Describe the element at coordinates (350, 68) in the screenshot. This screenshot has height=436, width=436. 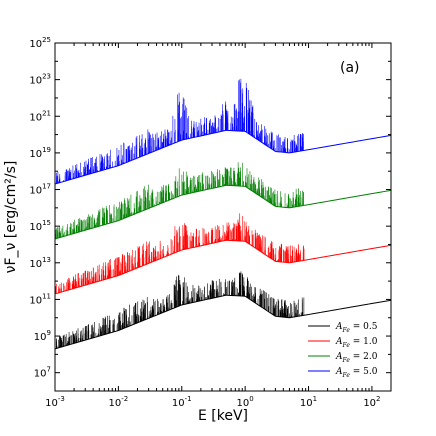
I see `panel-label: (a)` at that location.